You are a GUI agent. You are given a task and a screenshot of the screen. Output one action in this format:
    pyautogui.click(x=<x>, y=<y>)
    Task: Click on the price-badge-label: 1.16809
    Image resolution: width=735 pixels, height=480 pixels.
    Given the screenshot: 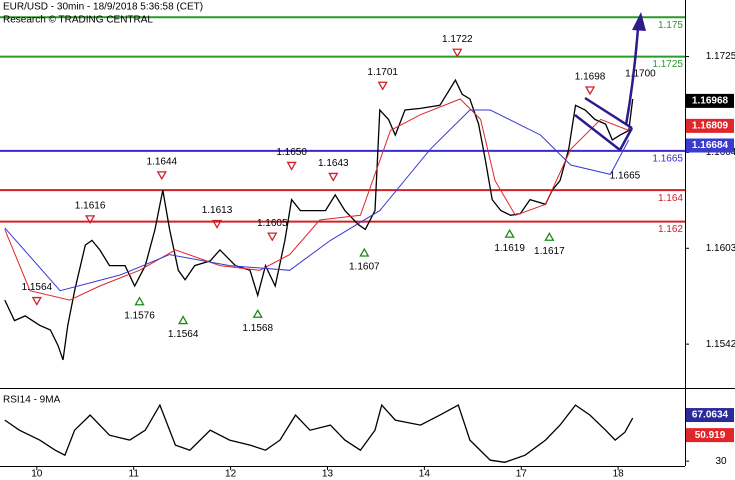 What is the action you would take?
    pyautogui.click(x=710, y=126)
    